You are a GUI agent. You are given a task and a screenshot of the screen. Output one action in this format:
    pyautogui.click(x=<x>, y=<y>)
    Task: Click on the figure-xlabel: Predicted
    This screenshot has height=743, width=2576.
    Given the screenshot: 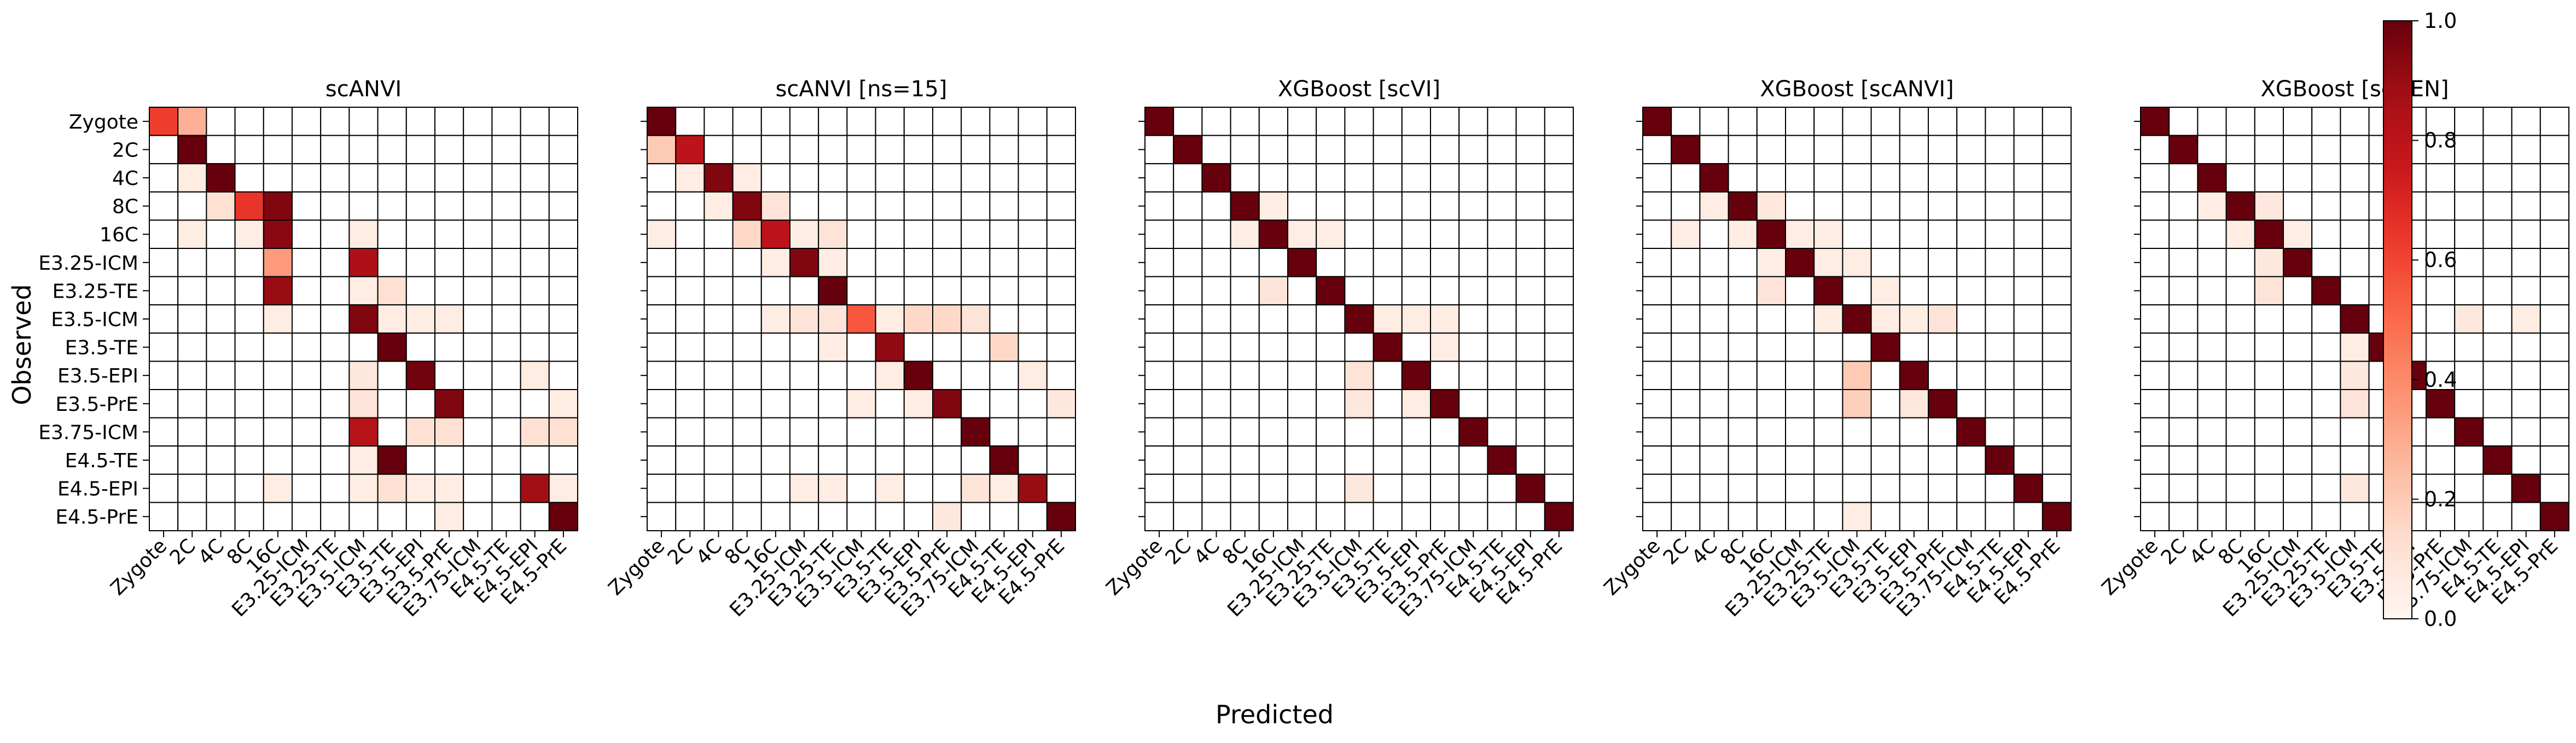 What is the action you would take?
    pyautogui.click(x=1275, y=715)
    